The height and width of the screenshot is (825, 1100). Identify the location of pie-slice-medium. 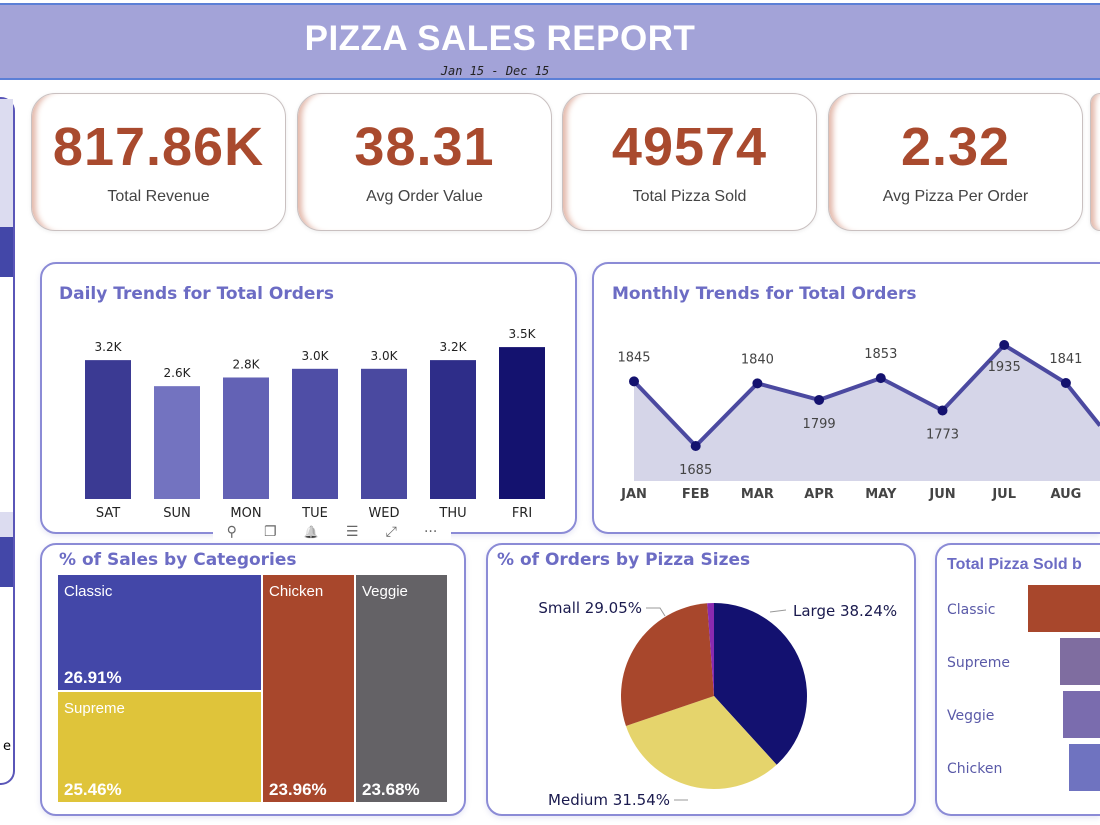
(701, 742).